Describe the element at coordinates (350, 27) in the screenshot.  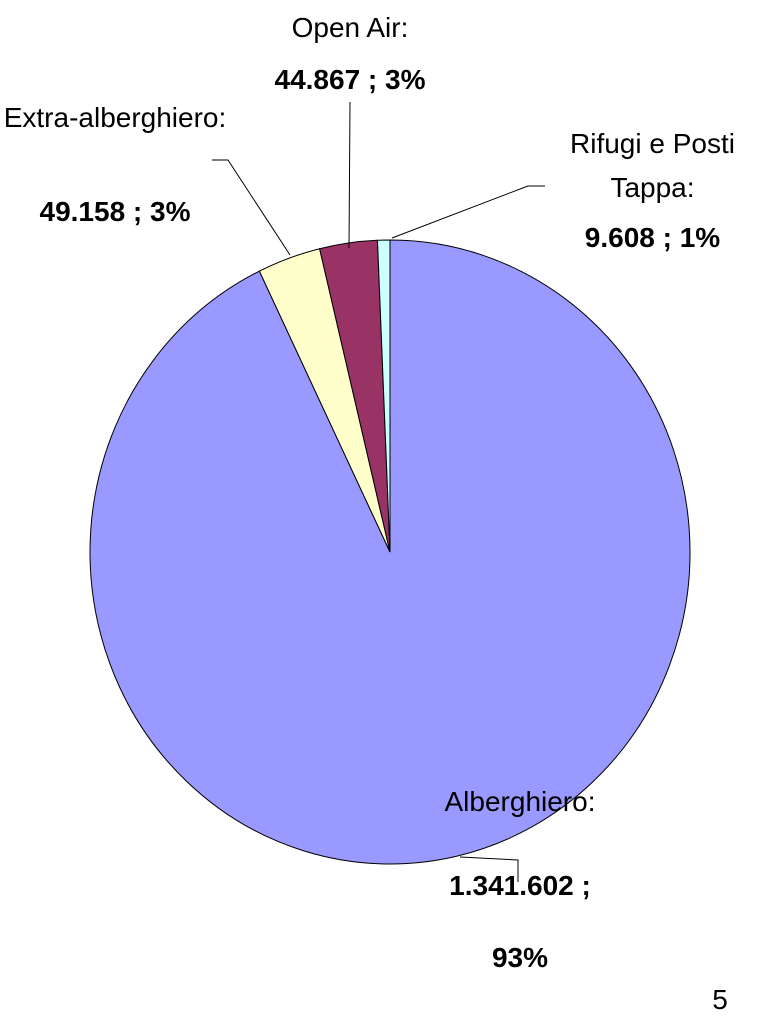
I see `slice-label: Open Air:` at that location.